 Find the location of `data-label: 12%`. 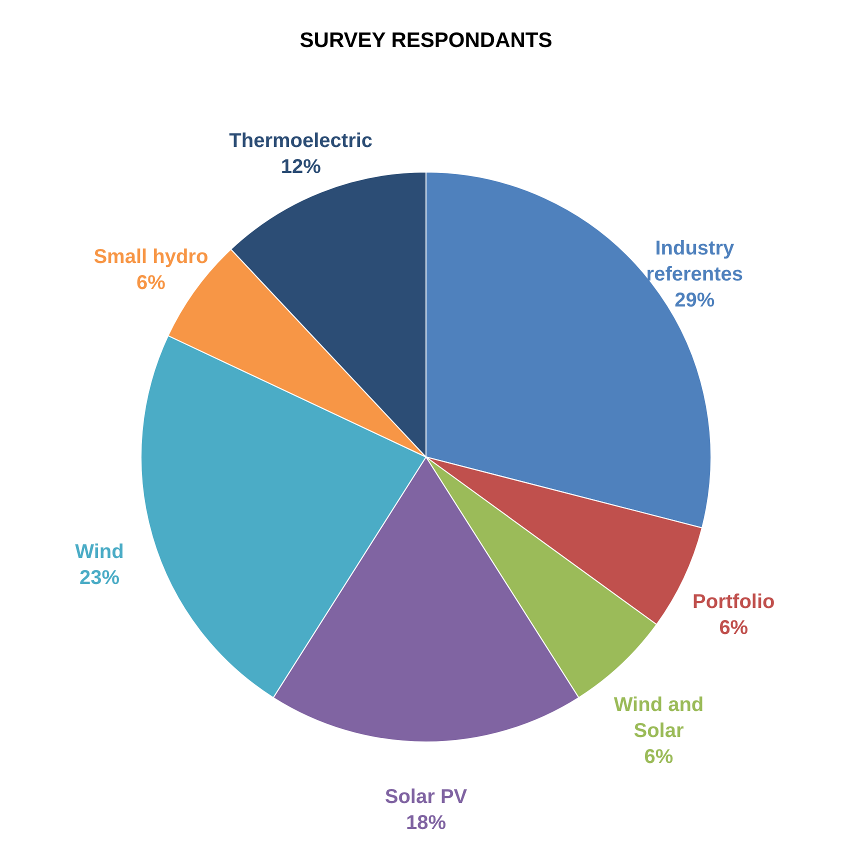

data-label: 12% is located at coordinates (301, 167).